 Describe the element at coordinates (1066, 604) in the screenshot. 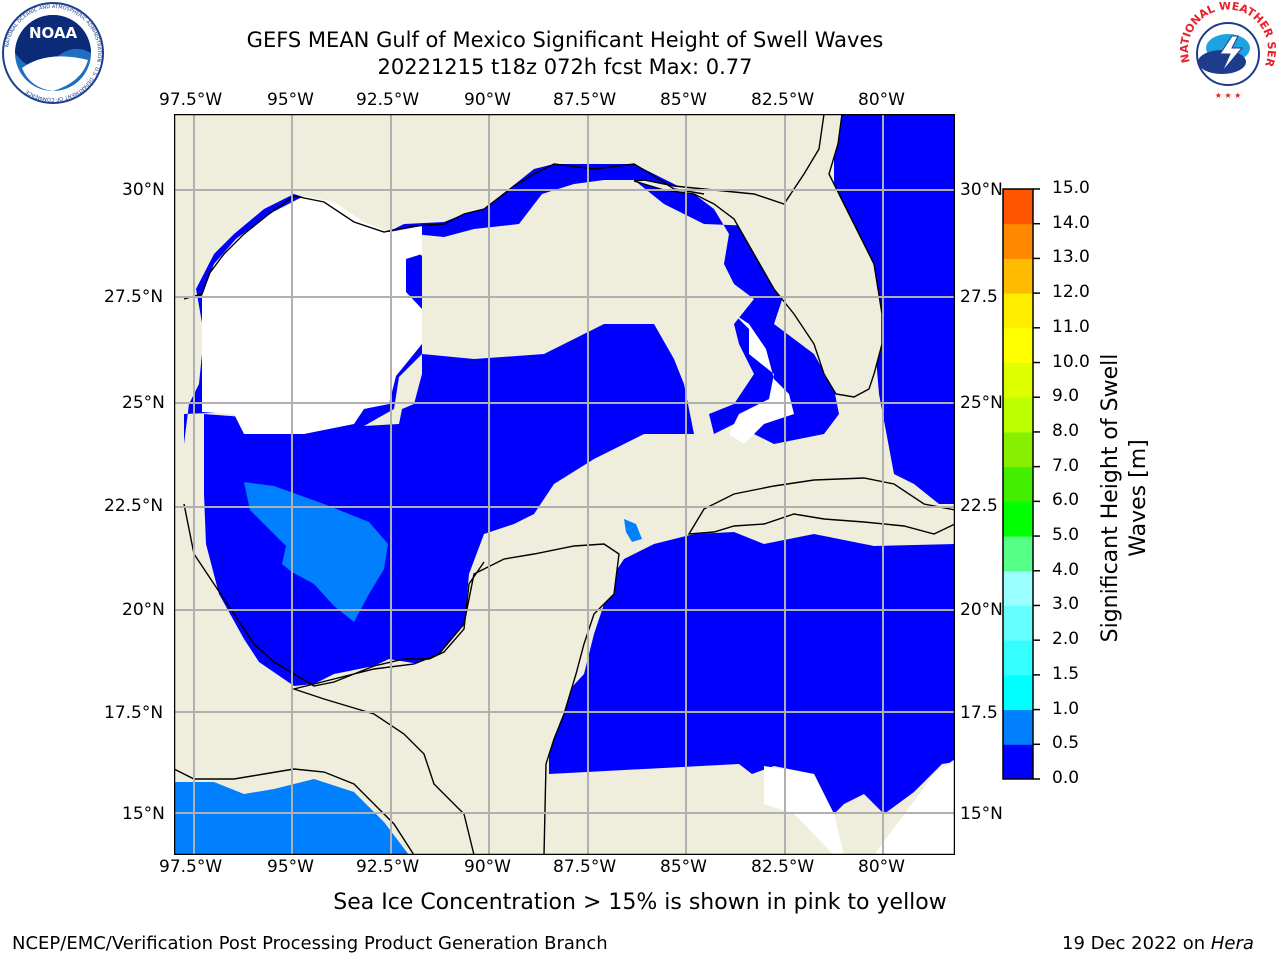

I see `colorbar-tick-label: 3.0` at that location.